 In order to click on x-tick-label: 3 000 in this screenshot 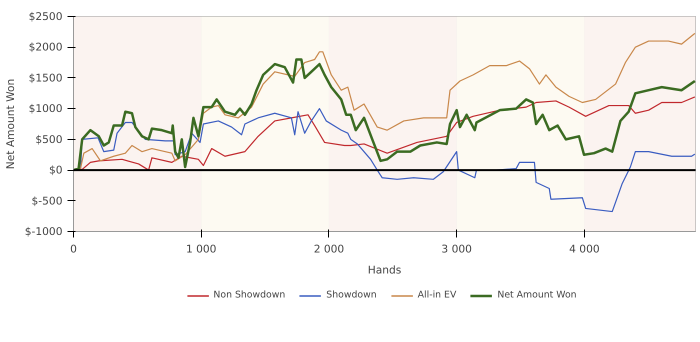, I will do `click(456, 249)`.